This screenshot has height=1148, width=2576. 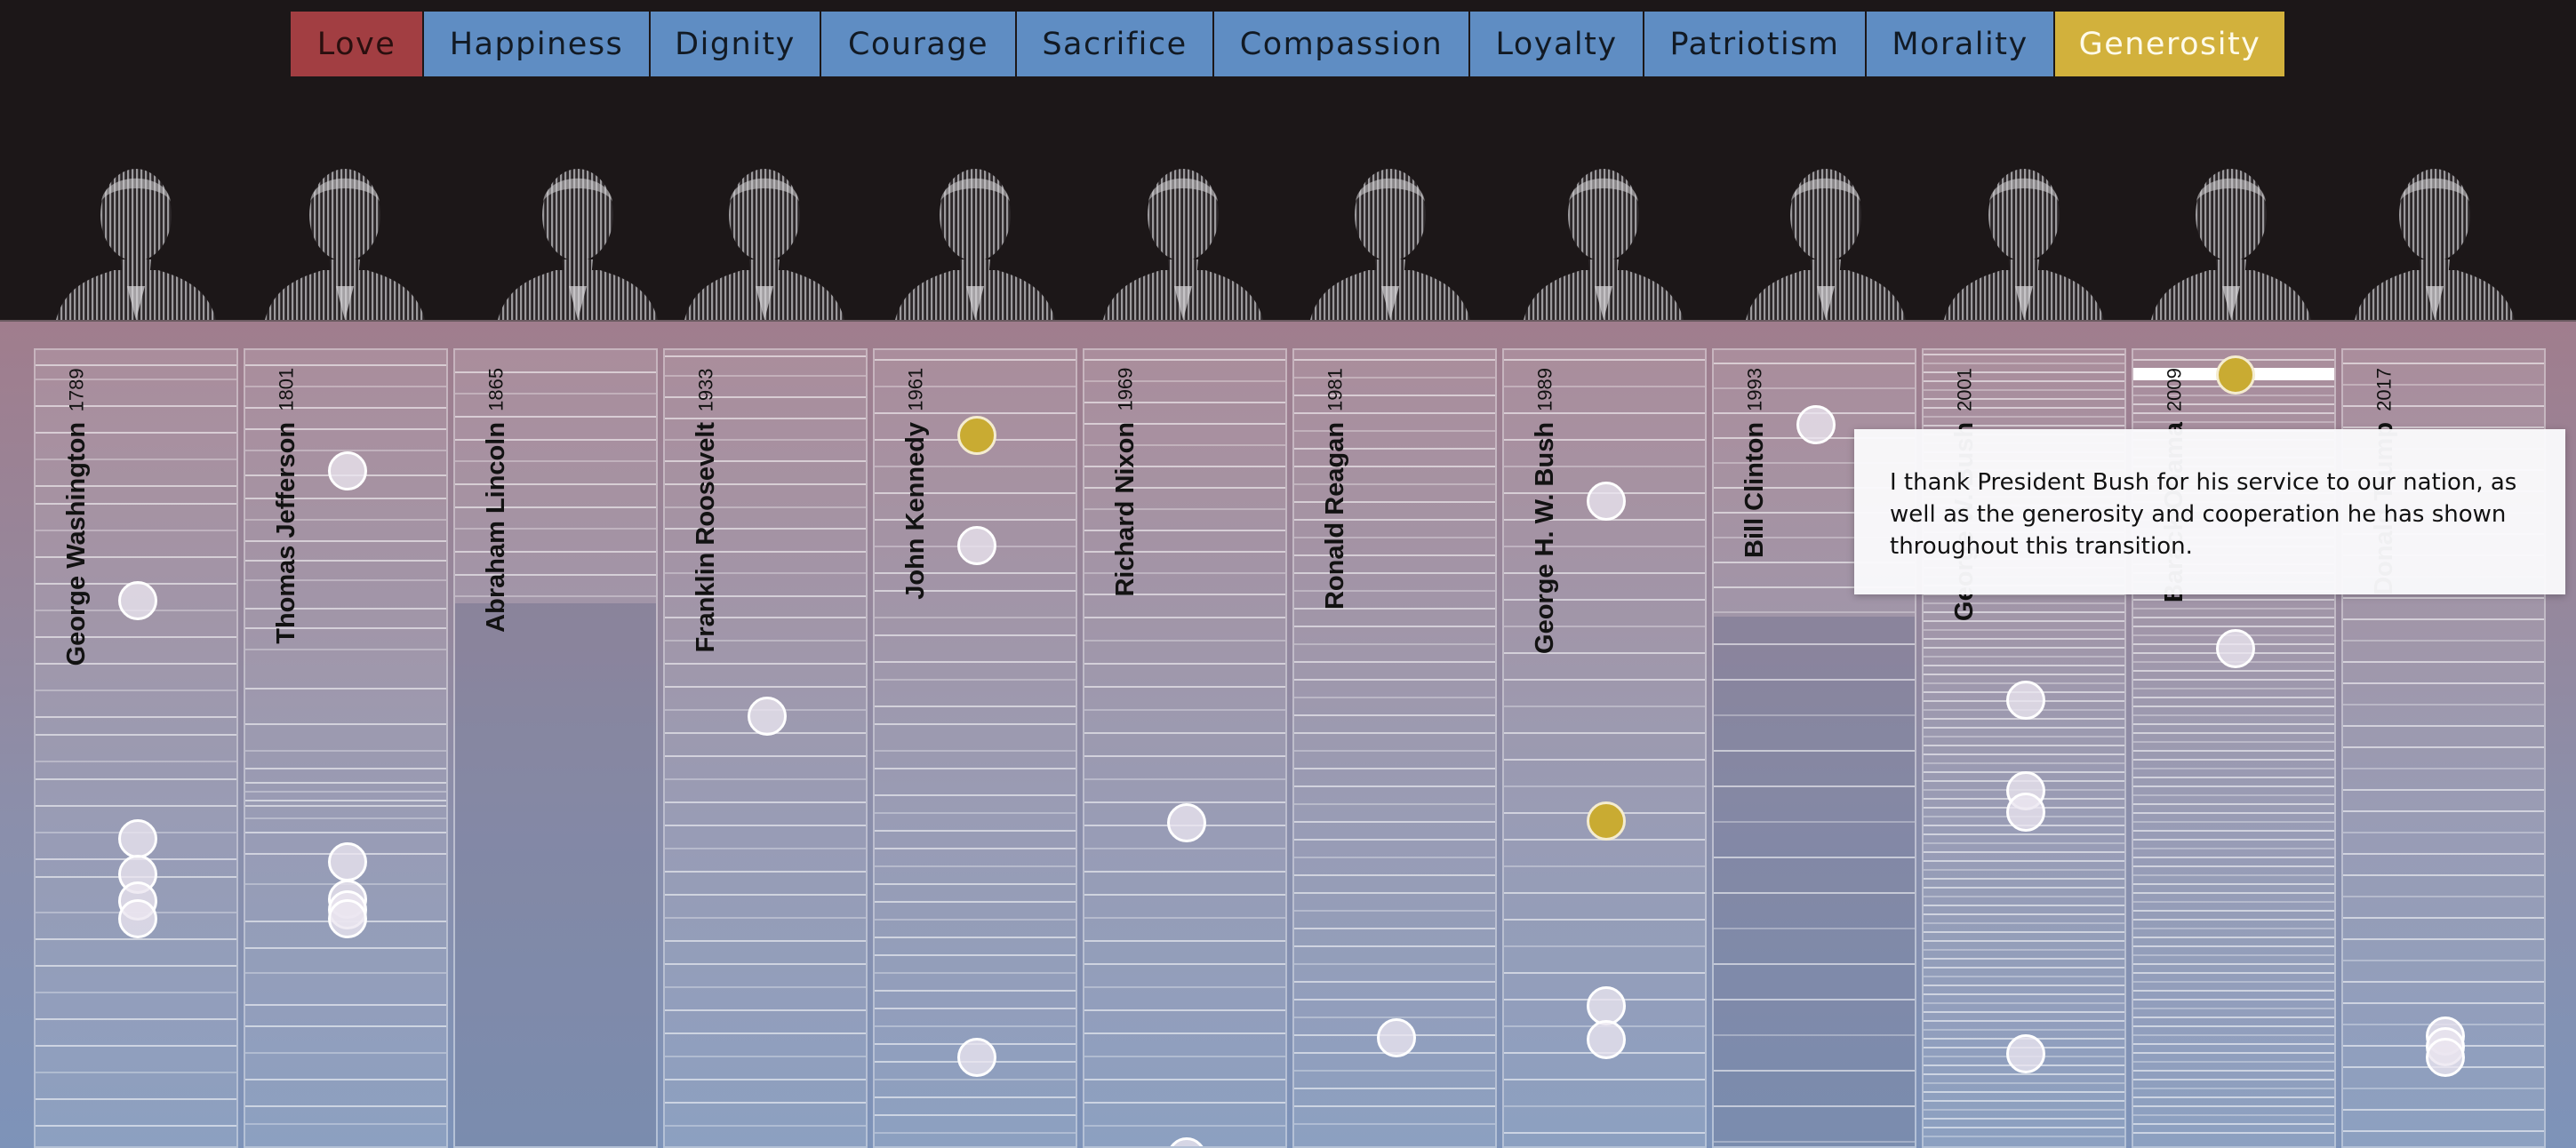 What do you see at coordinates (2235, 375) in the screenshot?
I see `highlighted-quote-dot` at bounding box center [2235, 375].